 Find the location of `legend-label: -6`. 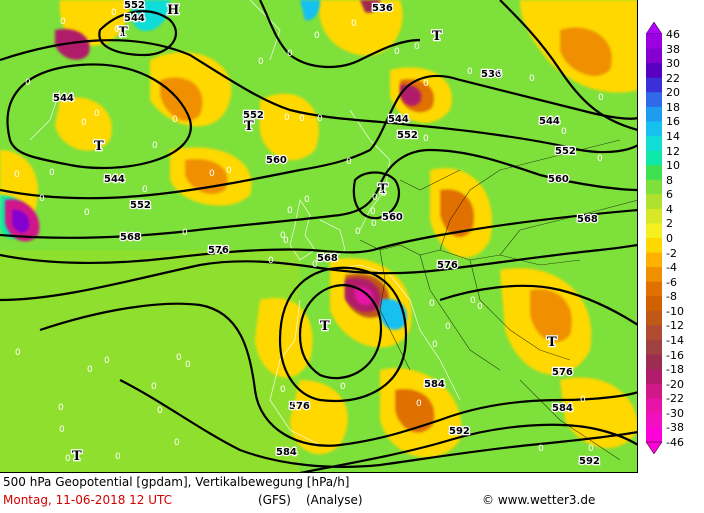

legend-label: -6 is located at coordinates (671, 282).